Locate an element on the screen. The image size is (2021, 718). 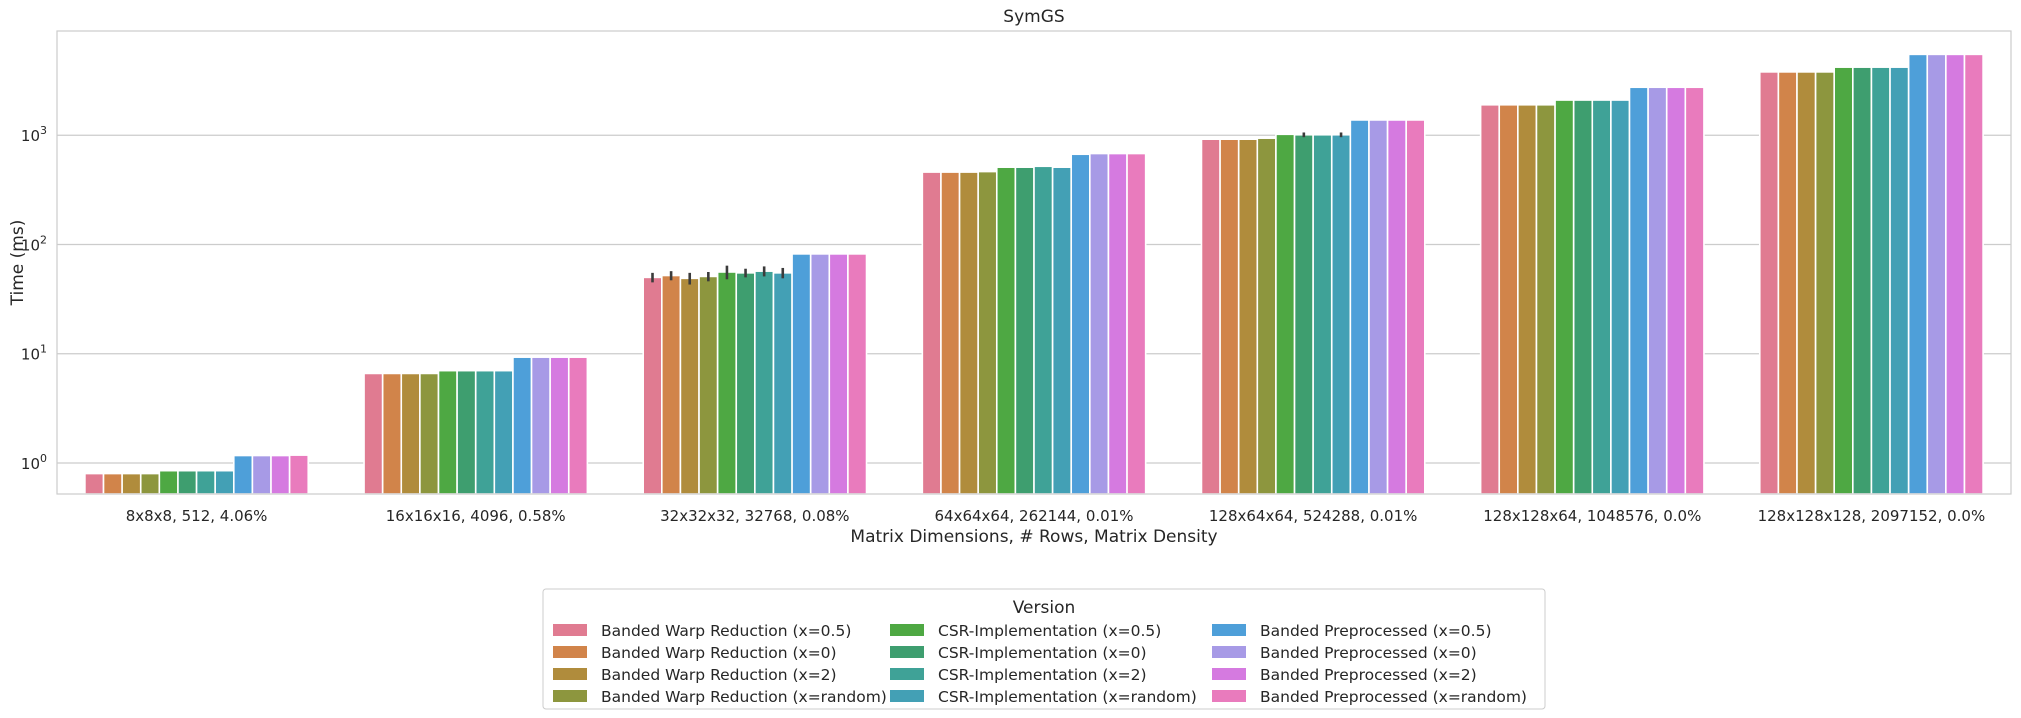
x-tick-label: 64x64x64, 262144, 0.01% is located at coordinates (1034, 516).